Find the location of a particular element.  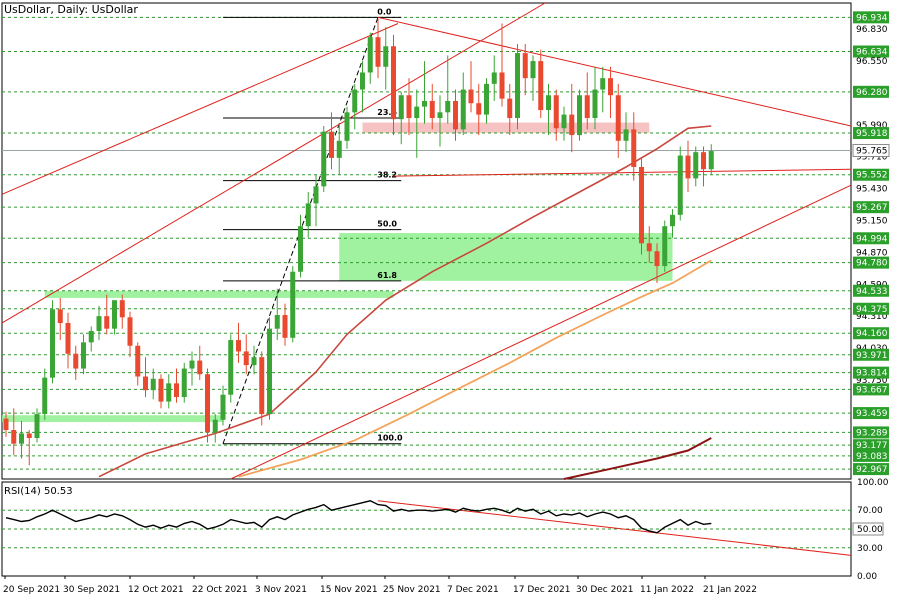

x-tick-label: 20 Sep 2021 is located at coordinates (31, 590).